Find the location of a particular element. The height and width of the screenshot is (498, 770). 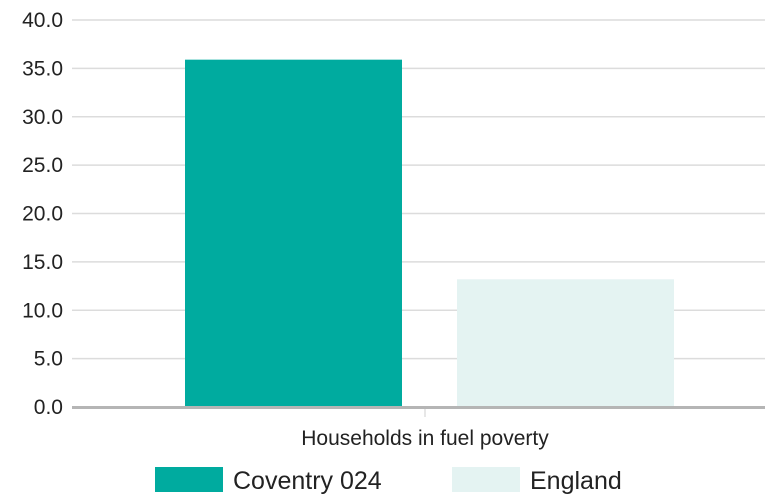

x-axis-category-label: Households in fuel poverty is located at coordinates (425, 438).